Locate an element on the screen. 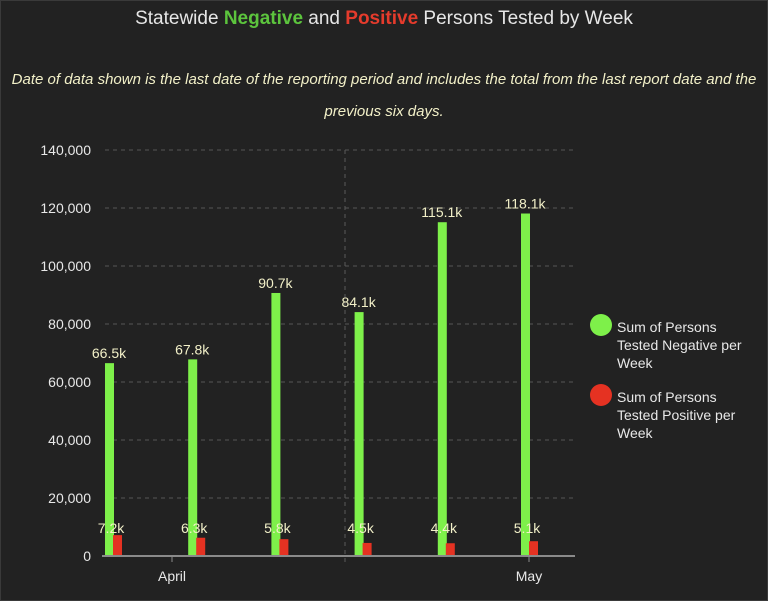 The image size is (768, 601). title-positive-word: Positive is located at coordinates (382, 18).